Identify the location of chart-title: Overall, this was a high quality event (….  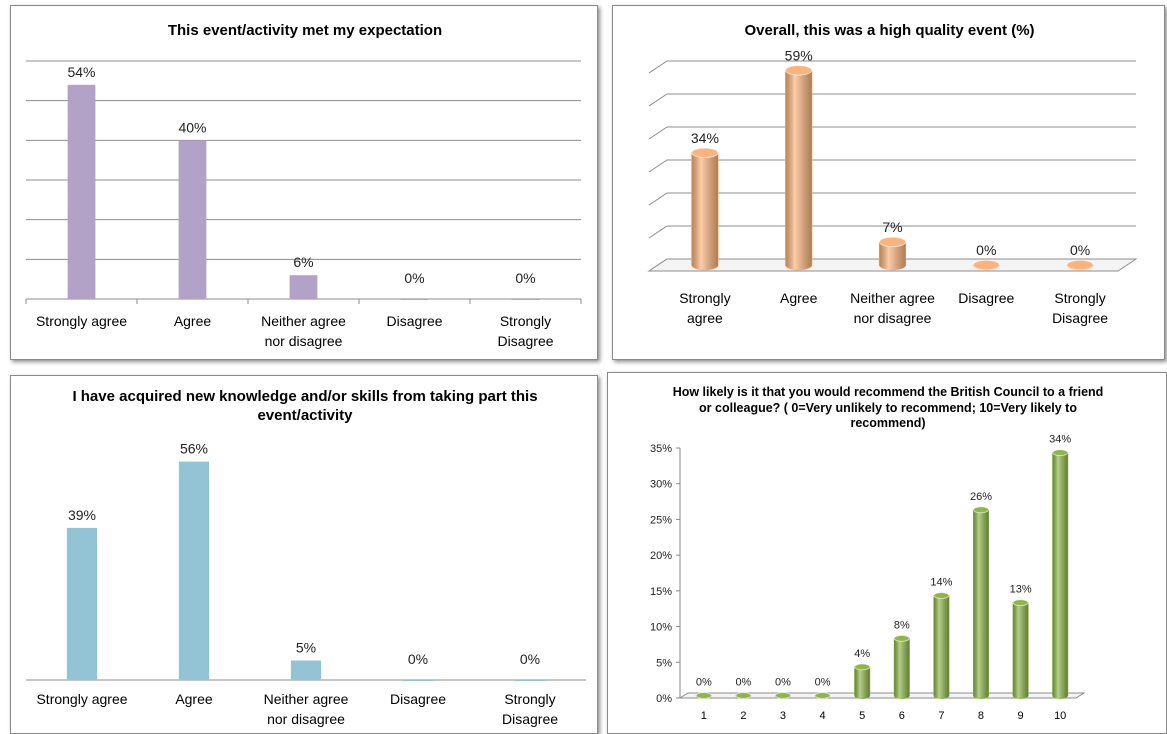
(889, 30).